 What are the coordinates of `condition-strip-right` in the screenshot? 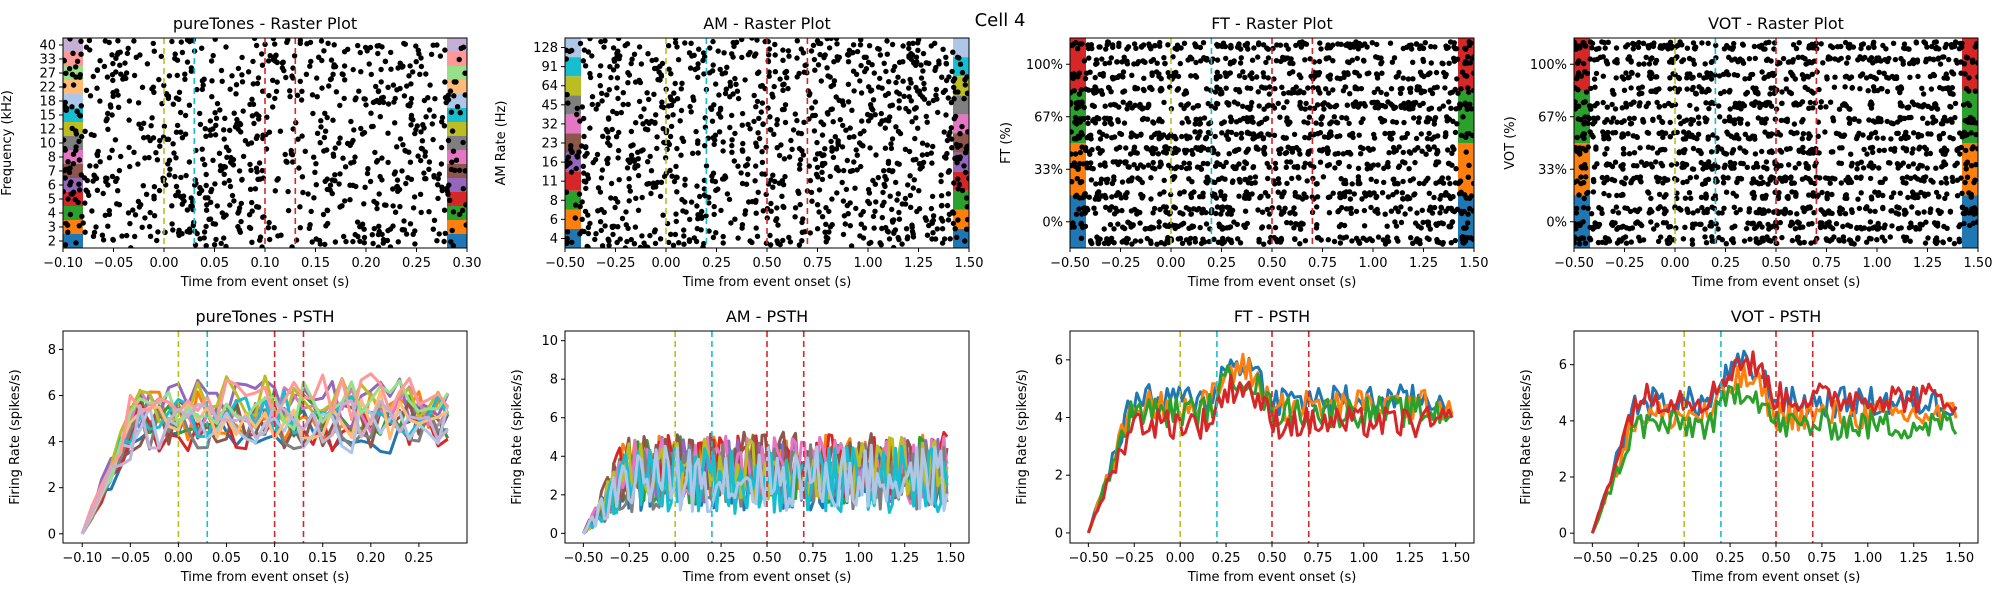 It's located at (457, 73).